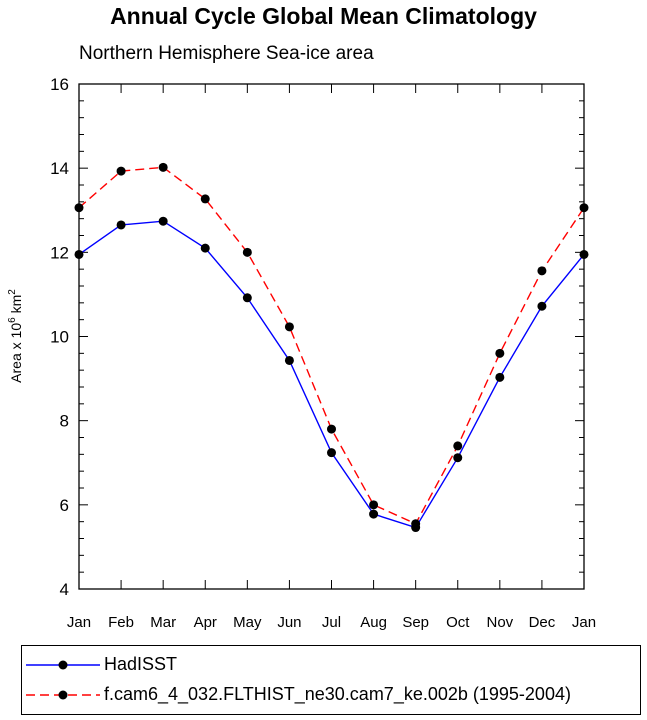 The image size is (647, 720). What do you see at coordinates (247, 622) in the screenshot?
I see `x-tick-label: May` at bounding box center [247, 622].